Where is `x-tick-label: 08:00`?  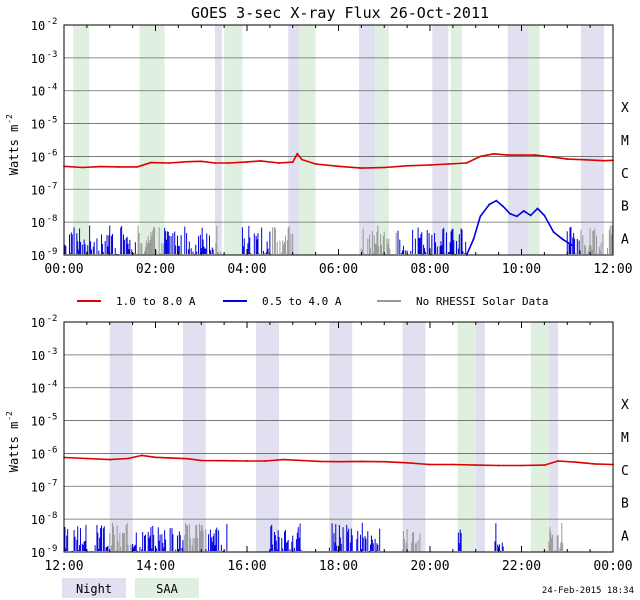
x-tick-label: 08:00 is located at coordinates (429, 269).